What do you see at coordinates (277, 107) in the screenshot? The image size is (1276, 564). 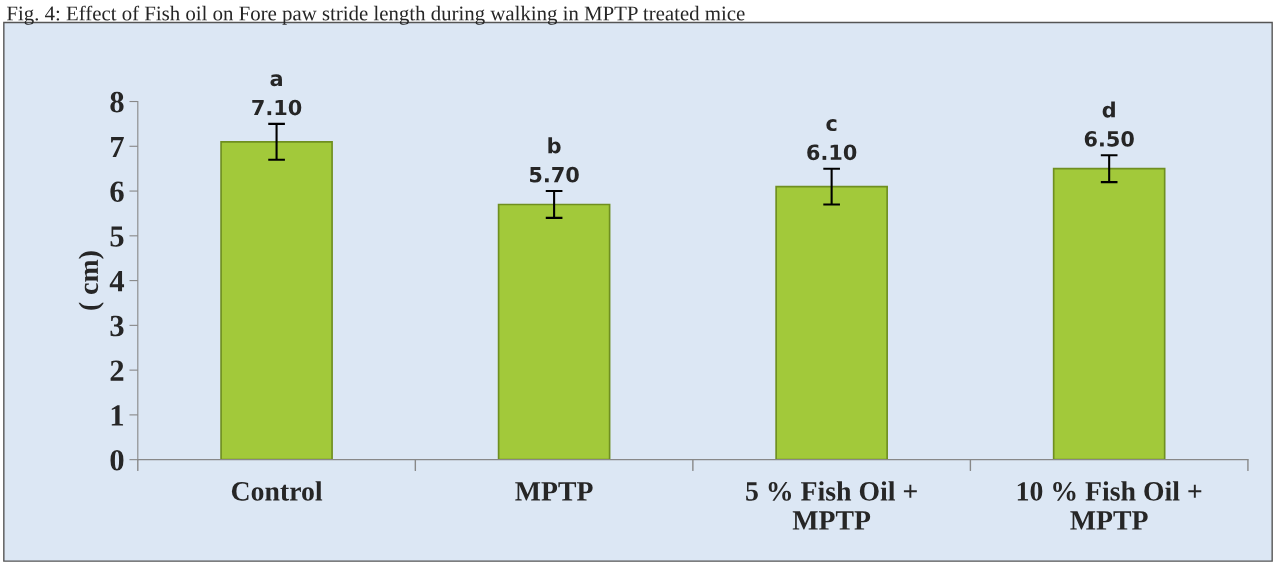 I see `data-label: 7.10` at bounding box center [277, 107].